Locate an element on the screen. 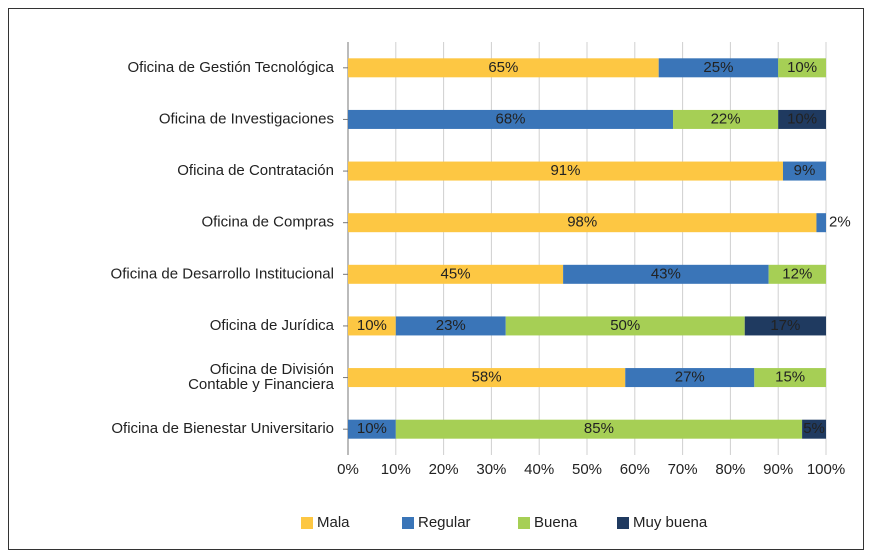 The image size is (873, 557). data-label: 98% is located at coordinates (582, 222).